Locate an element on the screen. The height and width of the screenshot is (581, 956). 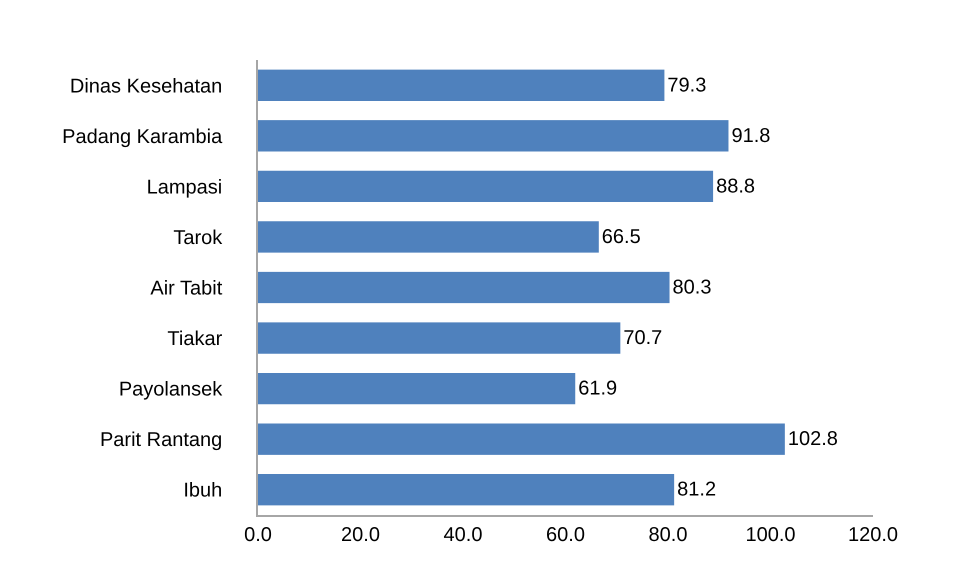
y-tick-label: Ibuh is located at coordinates (202, 491).